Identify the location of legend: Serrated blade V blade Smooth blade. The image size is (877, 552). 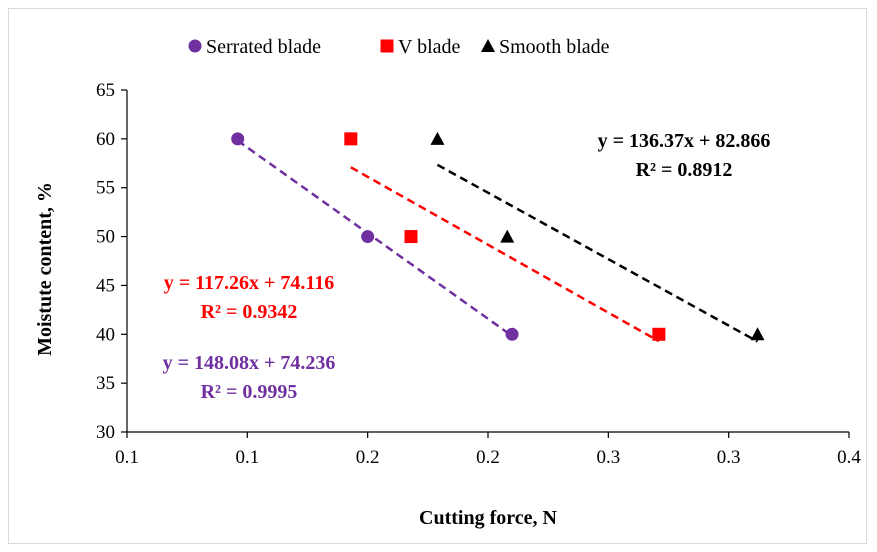
(399, 47).